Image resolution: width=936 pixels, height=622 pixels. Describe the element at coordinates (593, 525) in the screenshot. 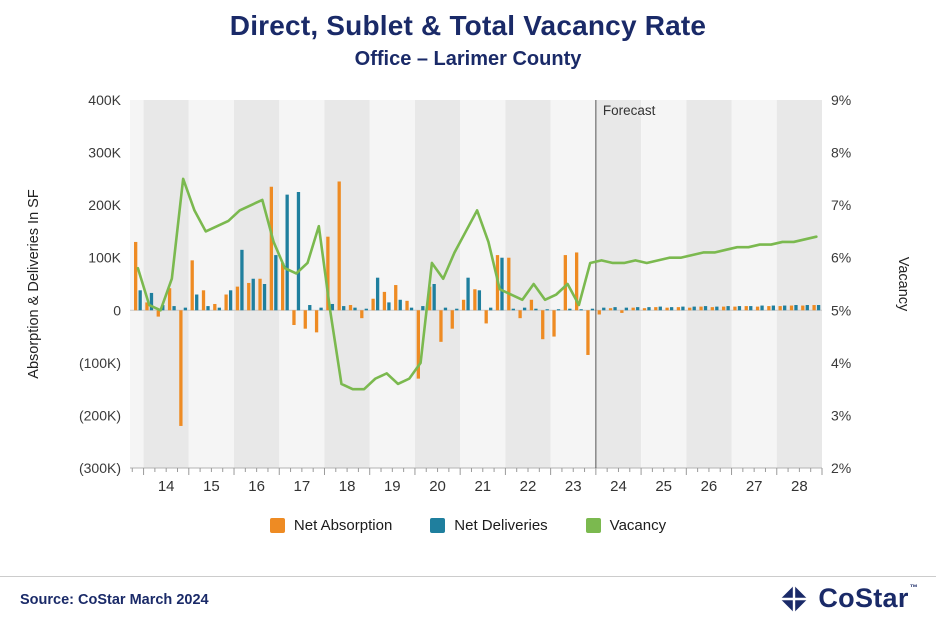

I see `vacancy-swatch-icon` at that location.